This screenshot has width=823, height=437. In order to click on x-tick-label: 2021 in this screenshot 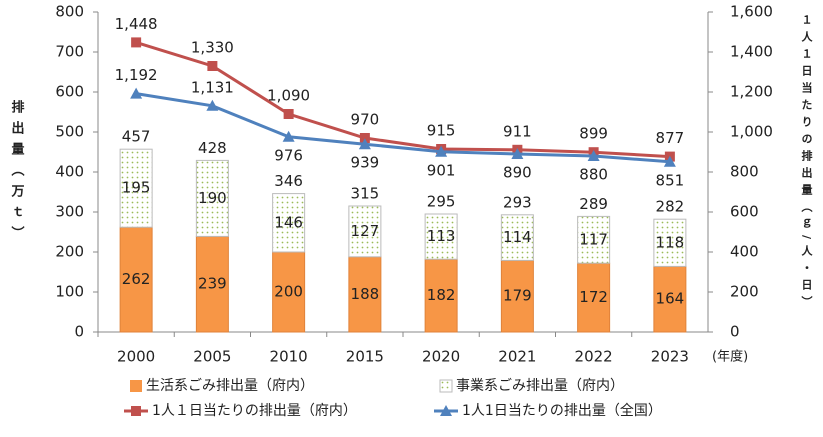, I will do `click(517, 357)`.